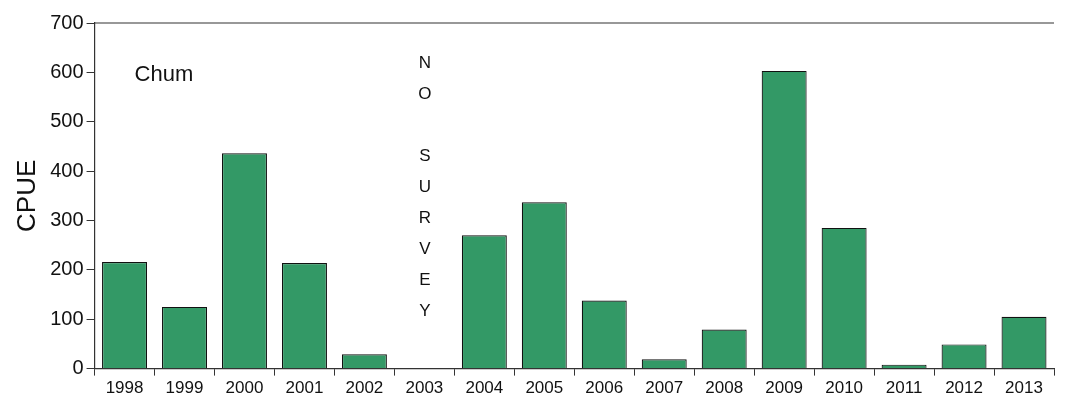  Describe the element at coordinates (544, 388) in the screenshot. I see `x-tick-label: 2005` at that location.